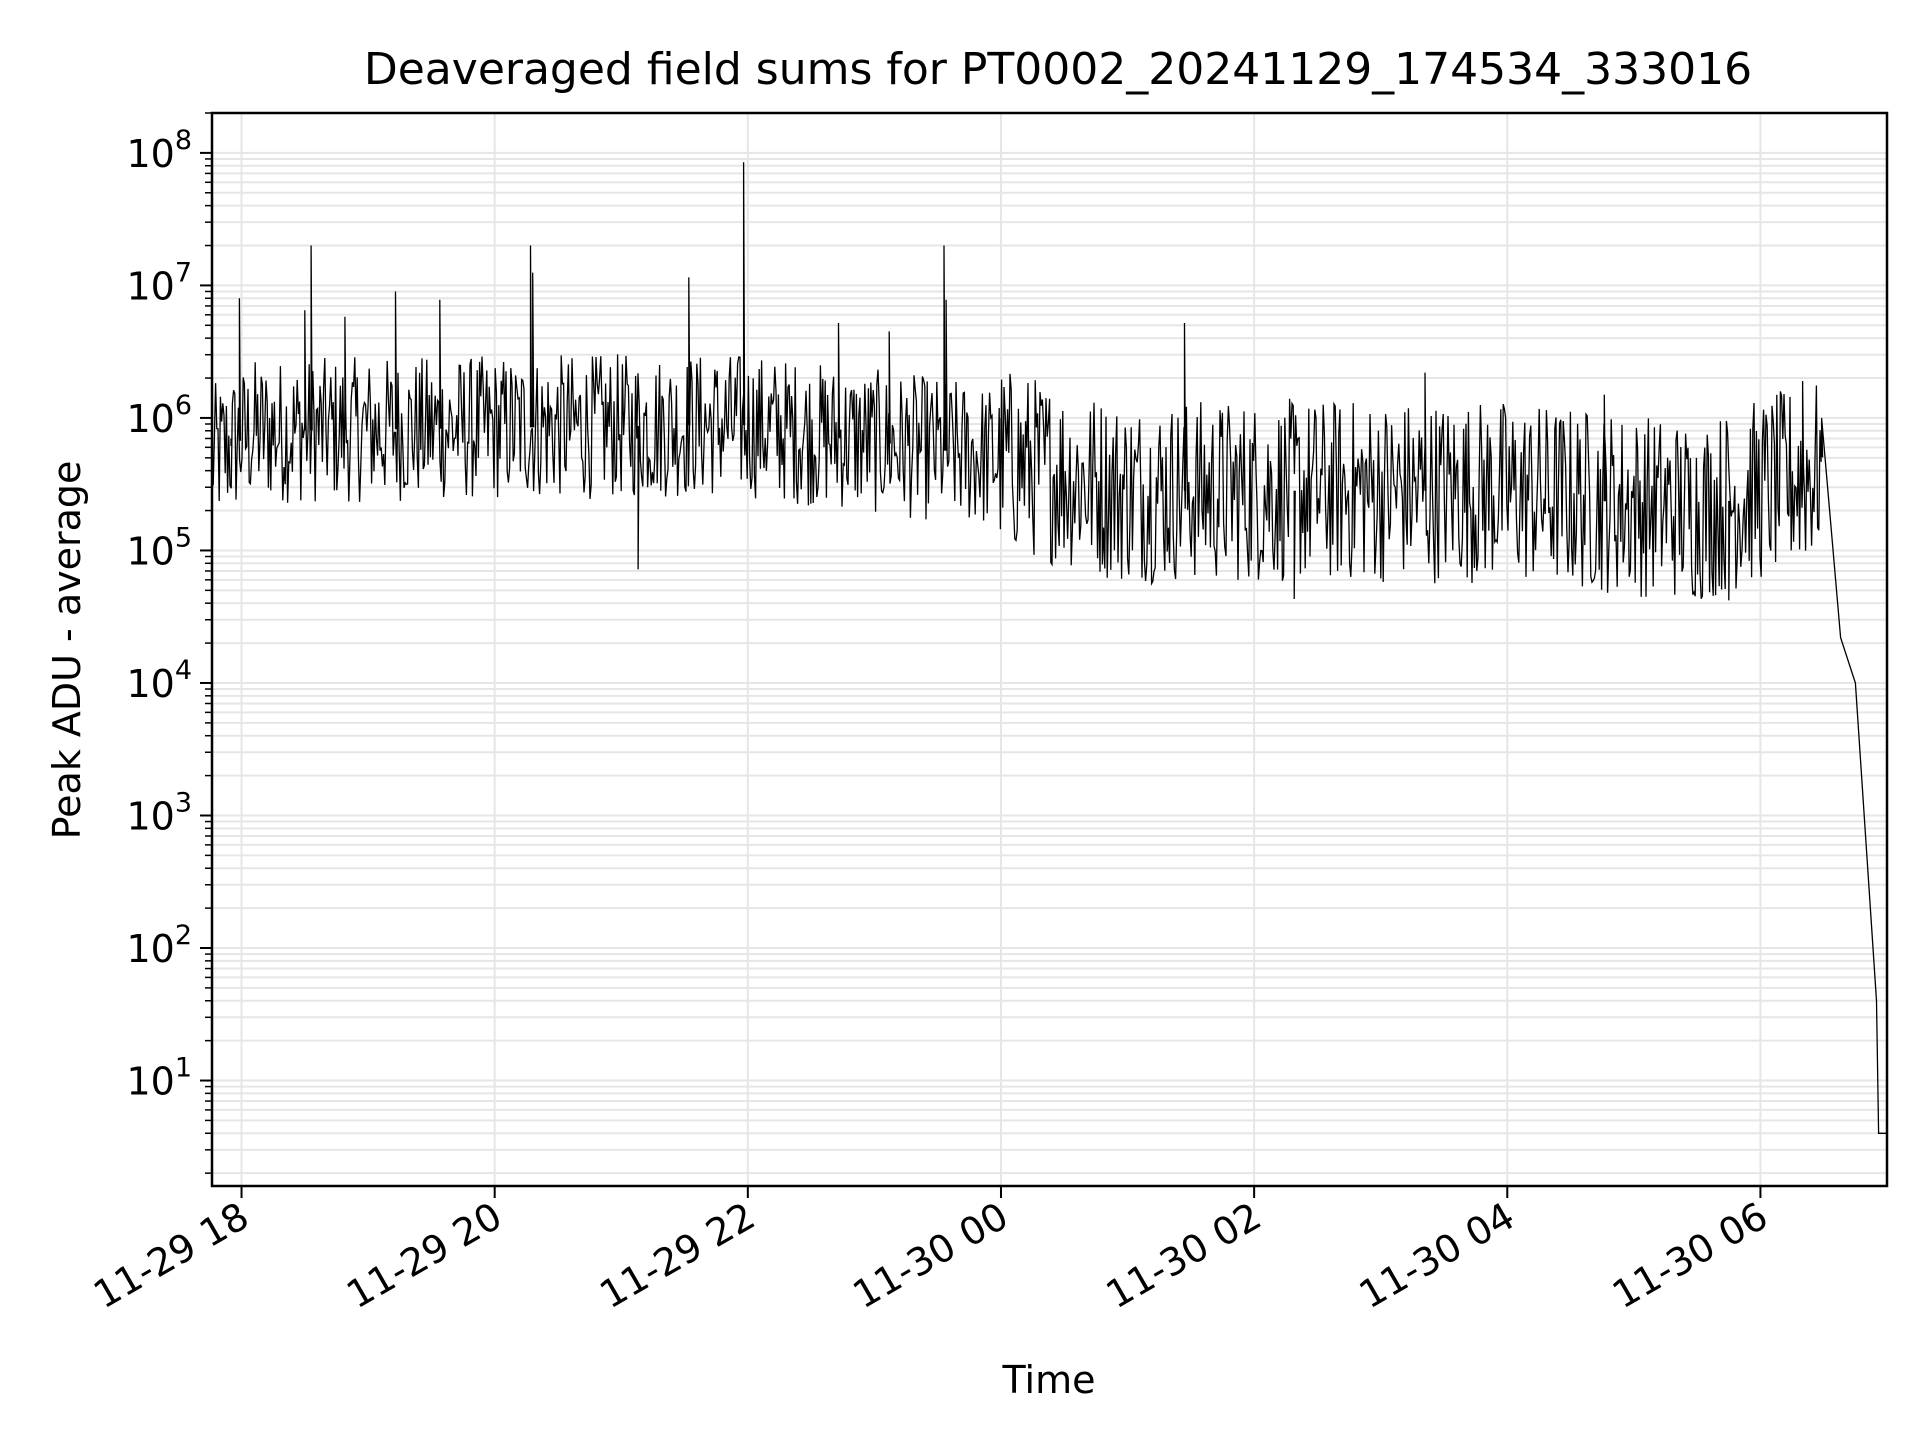 The width and height of the screenshot is (1920, 1440). What do you see at coordinates (159, 415) in the screenshot?
I see `y-tick-label: 10⁶` at bounding box center [159, 415].